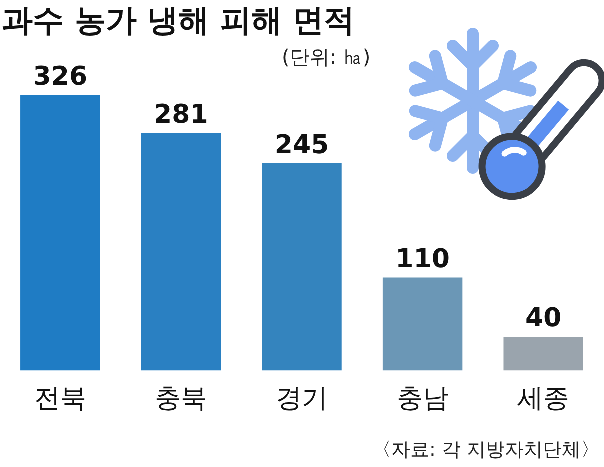 The height and width of the screenshot is (467, 604). I want to click on data-label: 281, so click(181, 115).